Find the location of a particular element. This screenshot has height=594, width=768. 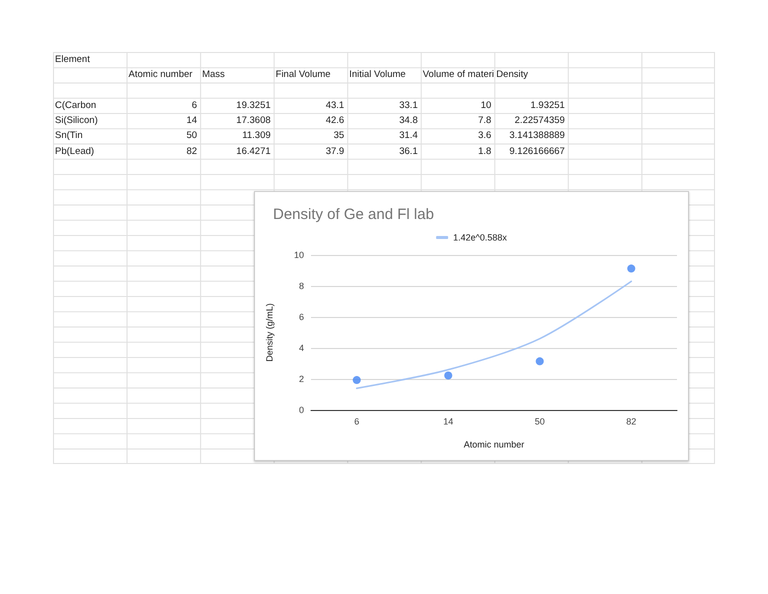

text: 1.8 is located at coordinates (485, 151).